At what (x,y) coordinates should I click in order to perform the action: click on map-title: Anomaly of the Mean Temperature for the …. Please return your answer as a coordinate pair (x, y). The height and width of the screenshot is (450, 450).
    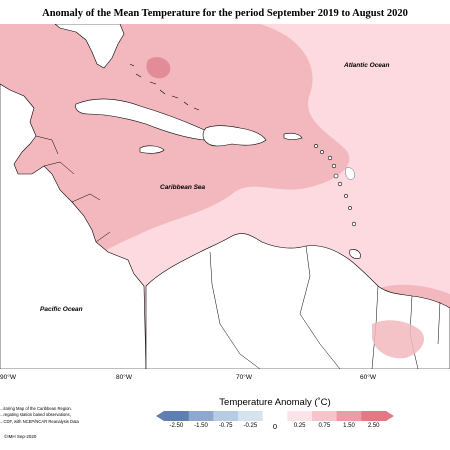
    Looking at the image, I should click on (225, 13).